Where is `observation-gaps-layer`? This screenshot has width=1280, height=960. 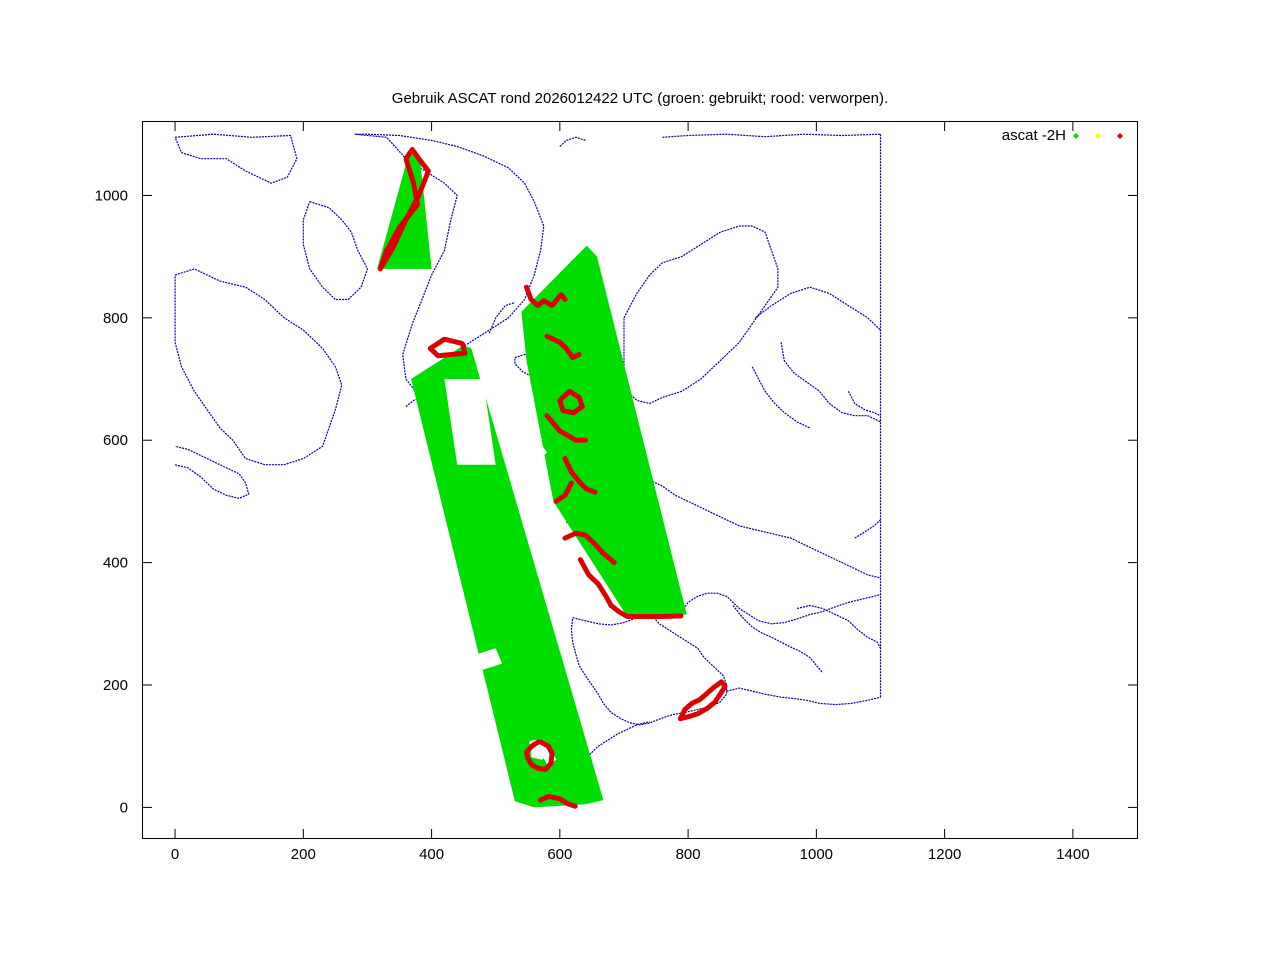 observation-gaps-layer is located at coordinates (500, 572).